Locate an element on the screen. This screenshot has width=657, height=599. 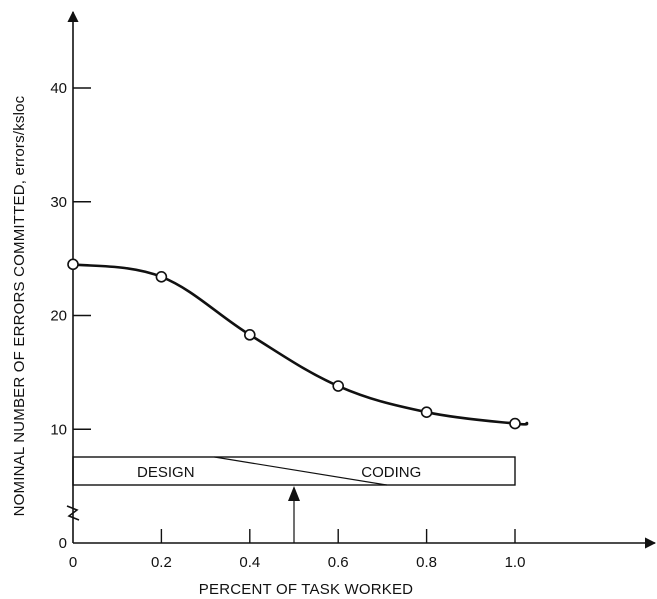
x-ticks: 0 0.2 0.4 0.6 0.8 1.0 is located at coordinates (297, 550).